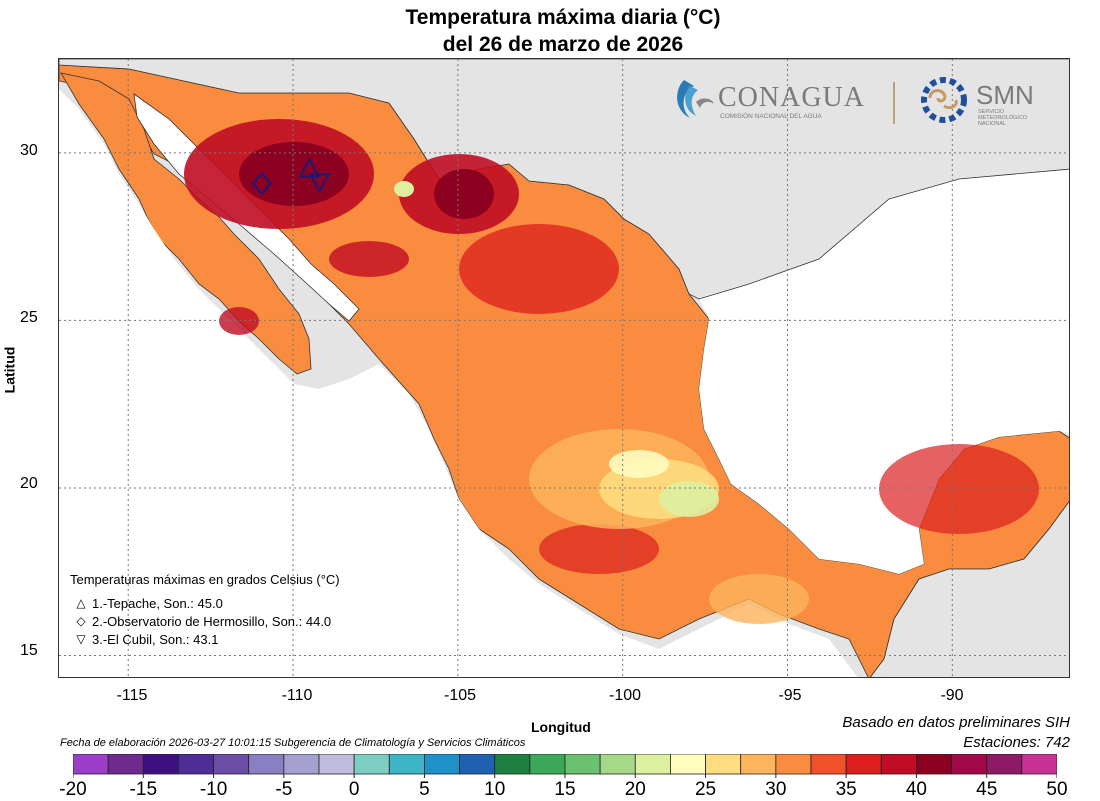  Describe the element at coordinates (132, 695) in the screenshot. I see `lon-tick-115: -115` at that location.